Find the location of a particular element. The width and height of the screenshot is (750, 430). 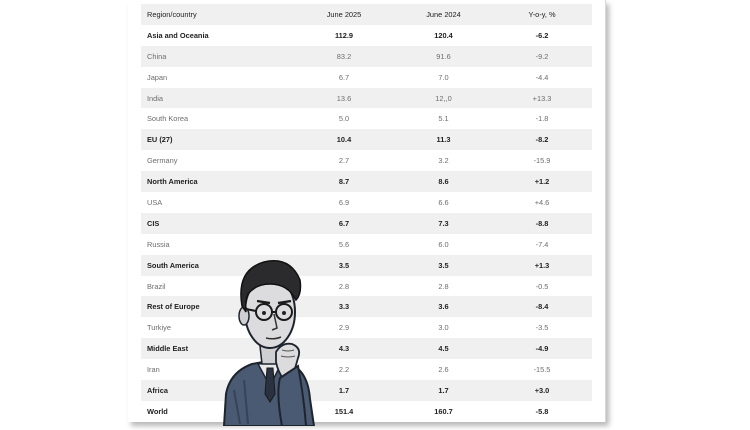

cell-yoy: -0.5 is located at coordinates (542, 286).